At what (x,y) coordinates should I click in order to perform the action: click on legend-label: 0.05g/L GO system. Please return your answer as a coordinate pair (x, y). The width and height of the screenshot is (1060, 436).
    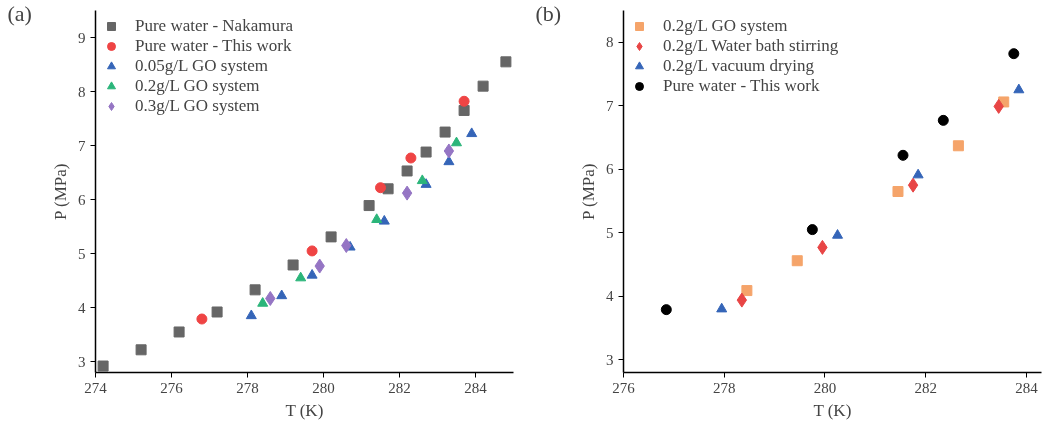
    Looking at the image, I should click on (202, 66).